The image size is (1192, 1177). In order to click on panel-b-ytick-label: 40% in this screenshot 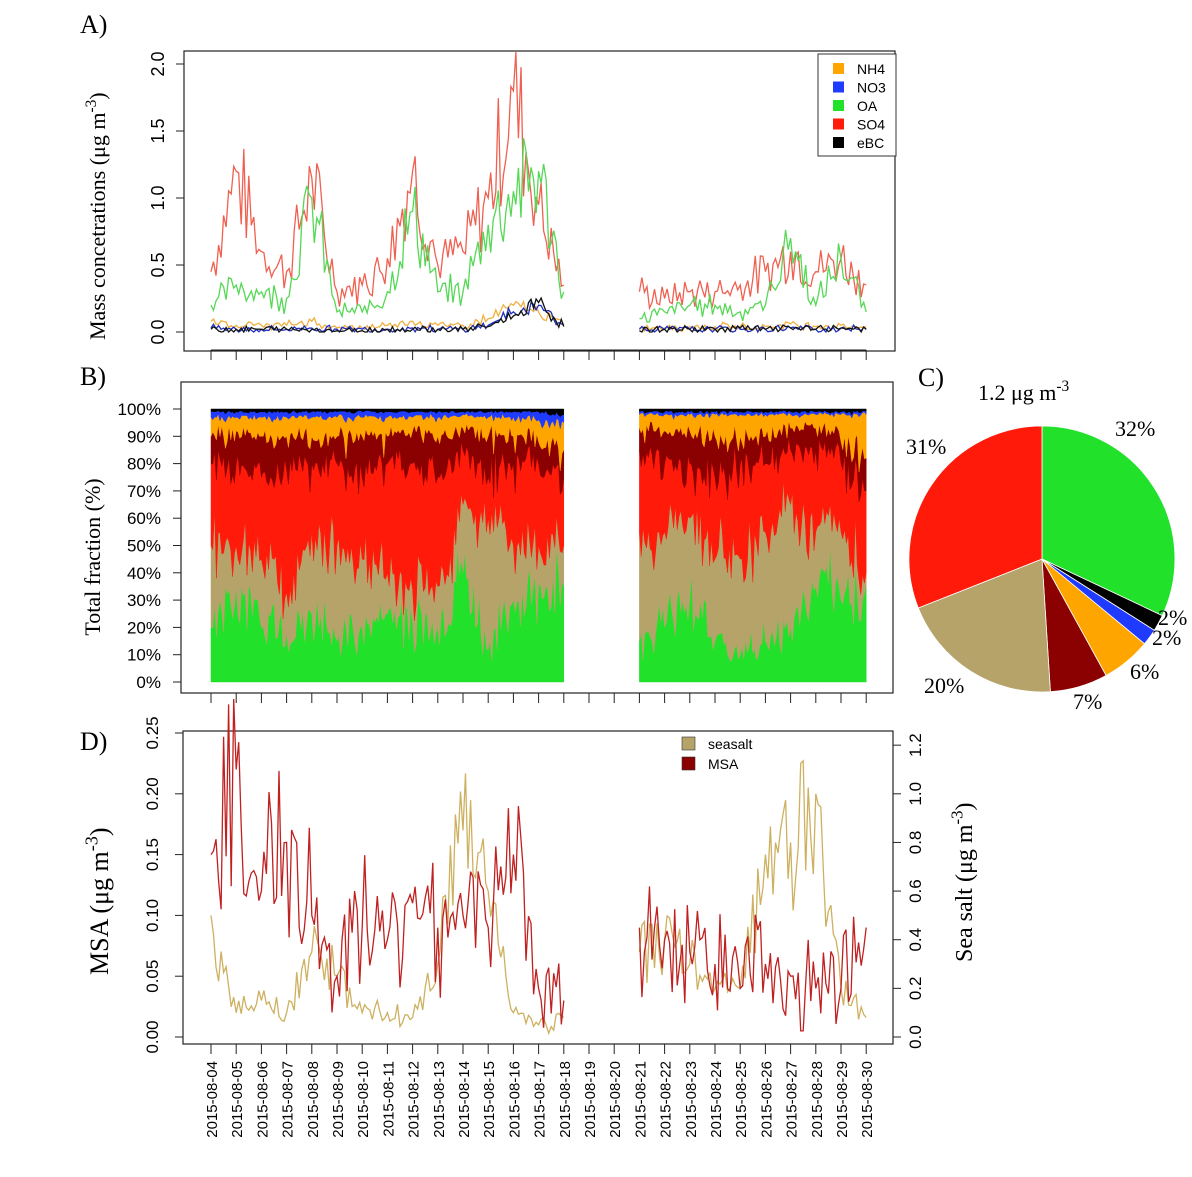, I will do `click(144, 573)`.